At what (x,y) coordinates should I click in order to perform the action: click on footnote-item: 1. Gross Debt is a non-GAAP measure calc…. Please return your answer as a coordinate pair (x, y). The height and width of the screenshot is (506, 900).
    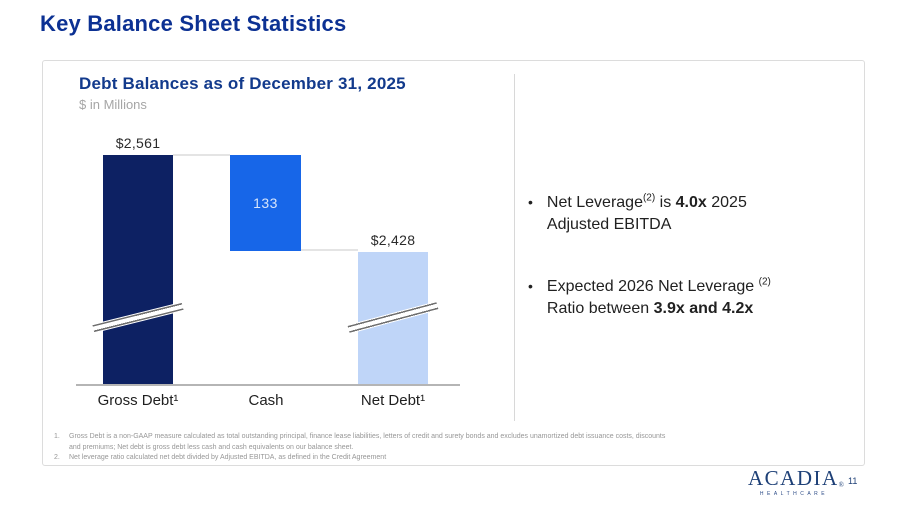
    Looking at the image, I should click on (379, 442).